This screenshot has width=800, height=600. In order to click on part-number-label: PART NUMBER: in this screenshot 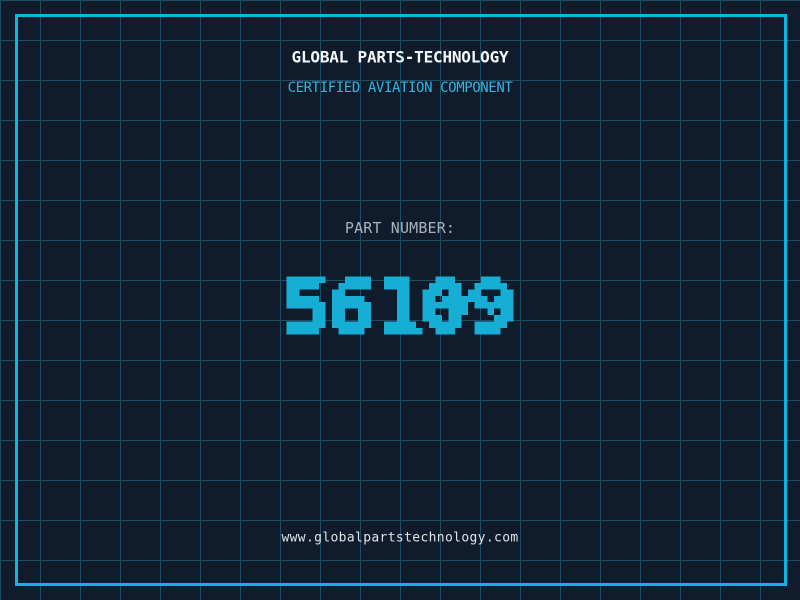, I will do `click(400, 228)`.